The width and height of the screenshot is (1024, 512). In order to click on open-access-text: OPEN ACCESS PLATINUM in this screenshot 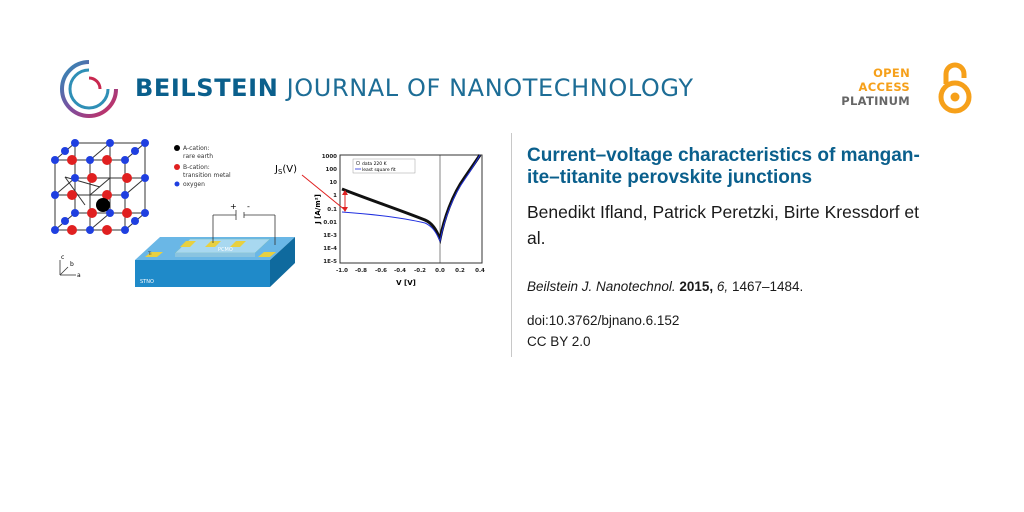, I will do `click(875, 87)`.